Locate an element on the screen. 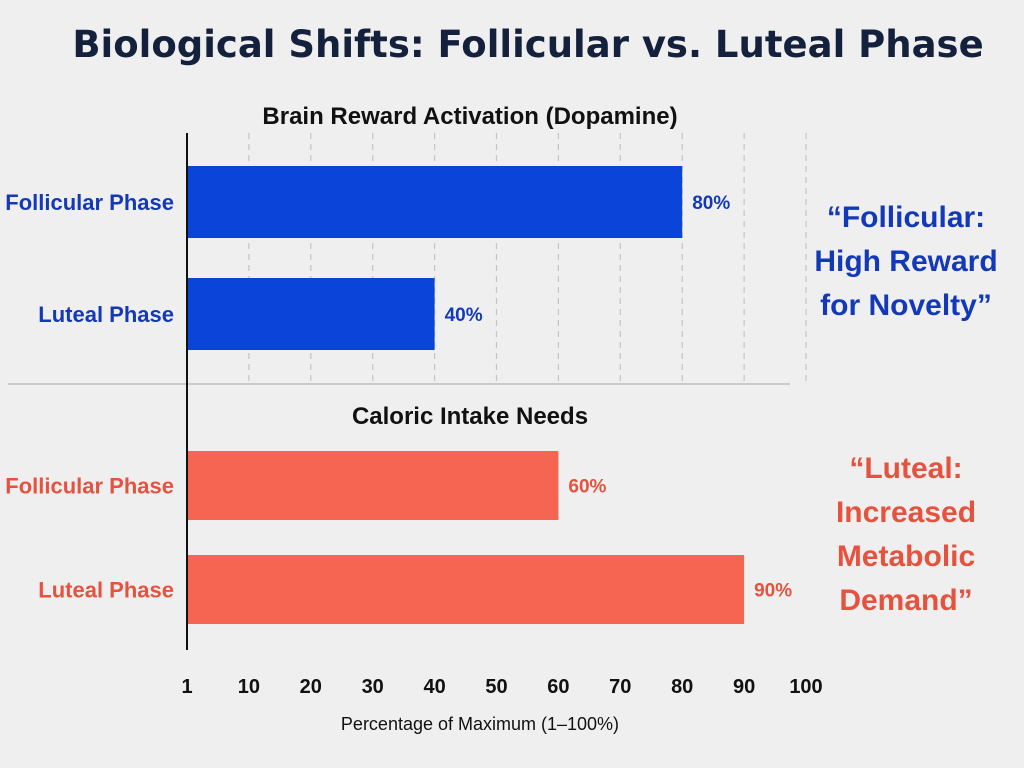  callout-luteal-line-1: “Luteal: is located at coordinates (905, 468).